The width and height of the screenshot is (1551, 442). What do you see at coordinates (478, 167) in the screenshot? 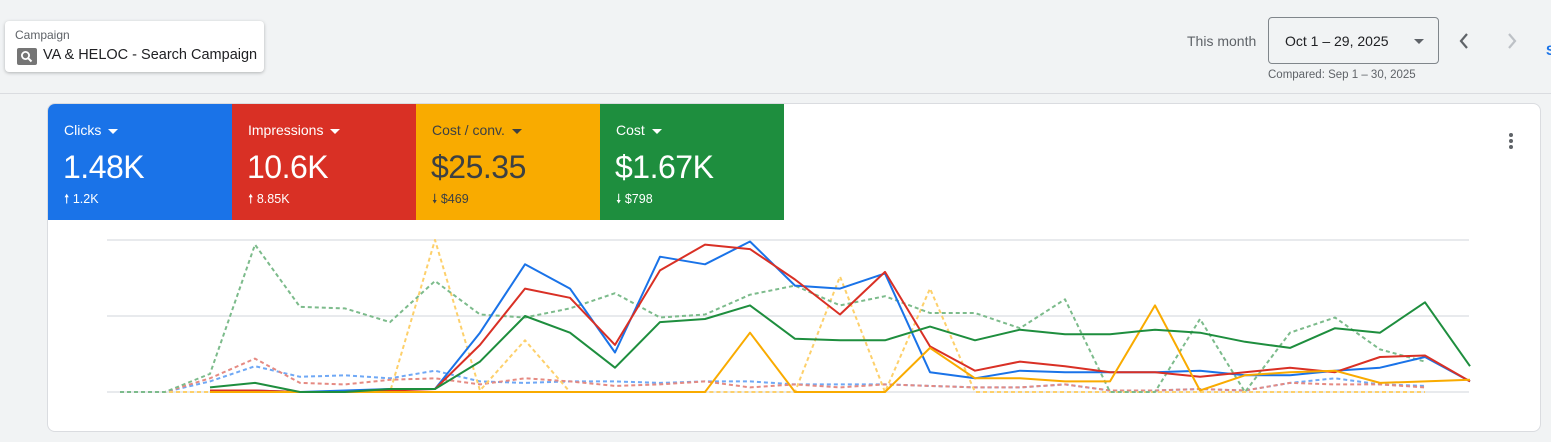
I see `metric-value: $25.35` at bounding box center [478, 167].